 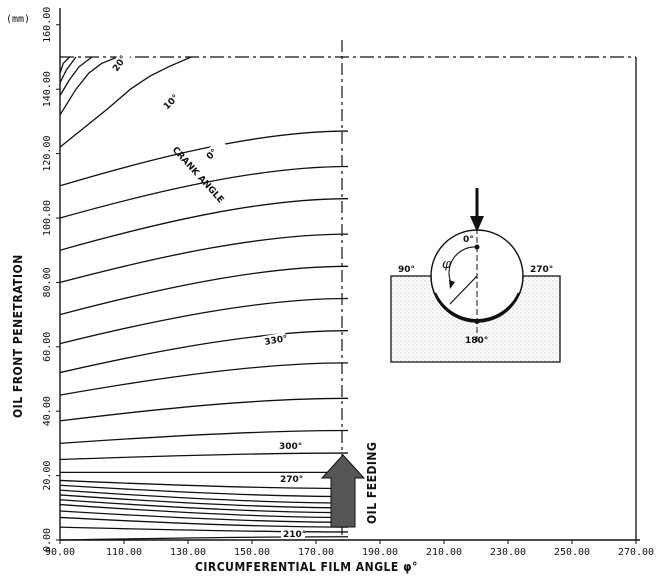 I want to click on inset-bottom-dot, so click(x=477, y=322).